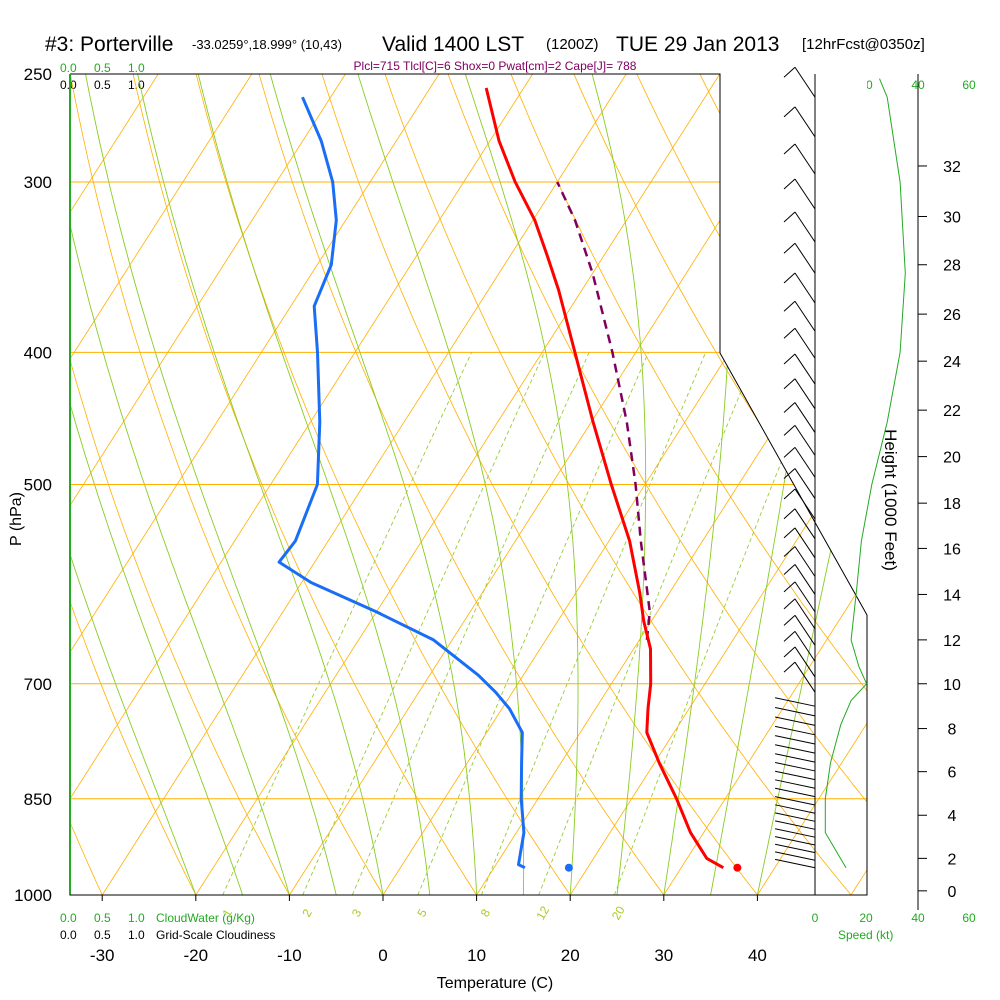 The width and height of the screenshot is (1000, 1000). What do you see at coordinates (969, 918) in the screenshot?
I see `speed-tick-bottom-60: 60` at bounding box center [969, 918].